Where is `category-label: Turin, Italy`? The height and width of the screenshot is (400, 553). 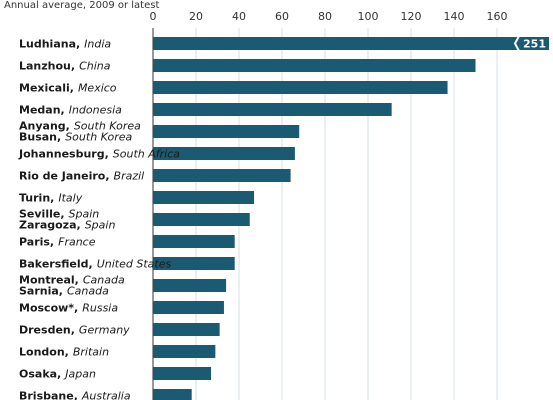 category-label: Turin, Italy is located at coordinates (51, 198).